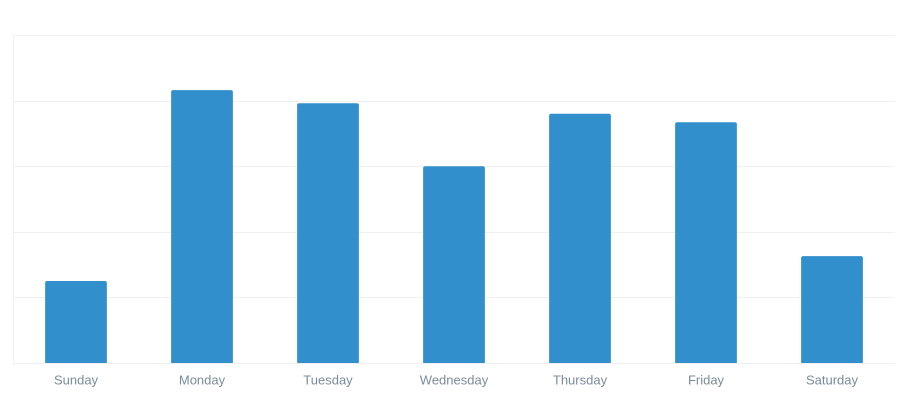 The height and width of the screenshot is (405, 916). I want to click on x-tick-label: Wednesday, so click(454, 379).